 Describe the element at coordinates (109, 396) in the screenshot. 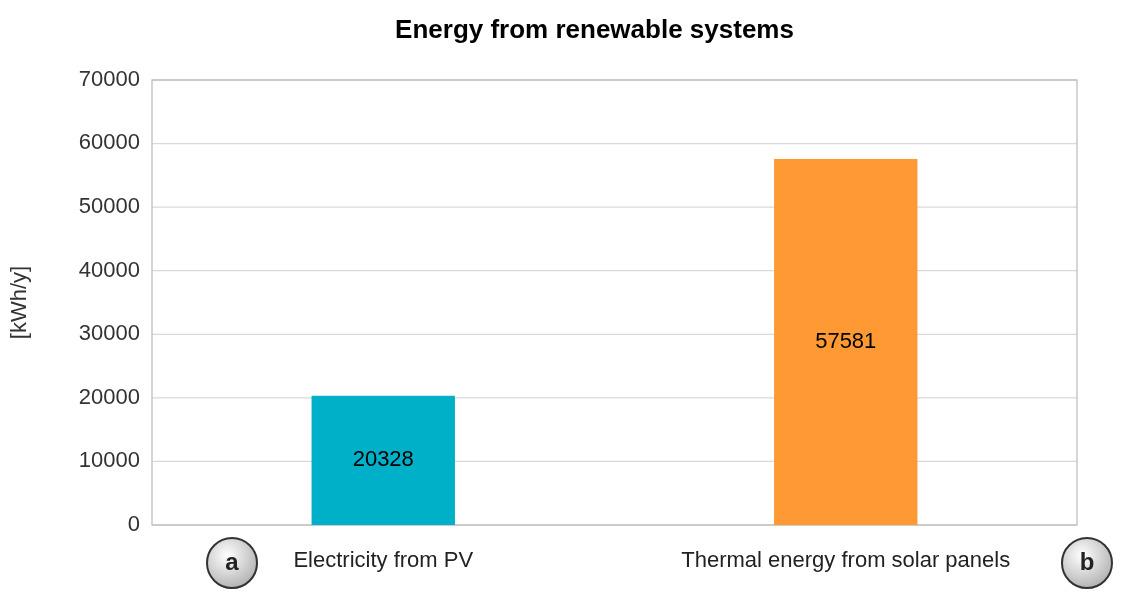

I see `y-tick-label: 20000` at that location.